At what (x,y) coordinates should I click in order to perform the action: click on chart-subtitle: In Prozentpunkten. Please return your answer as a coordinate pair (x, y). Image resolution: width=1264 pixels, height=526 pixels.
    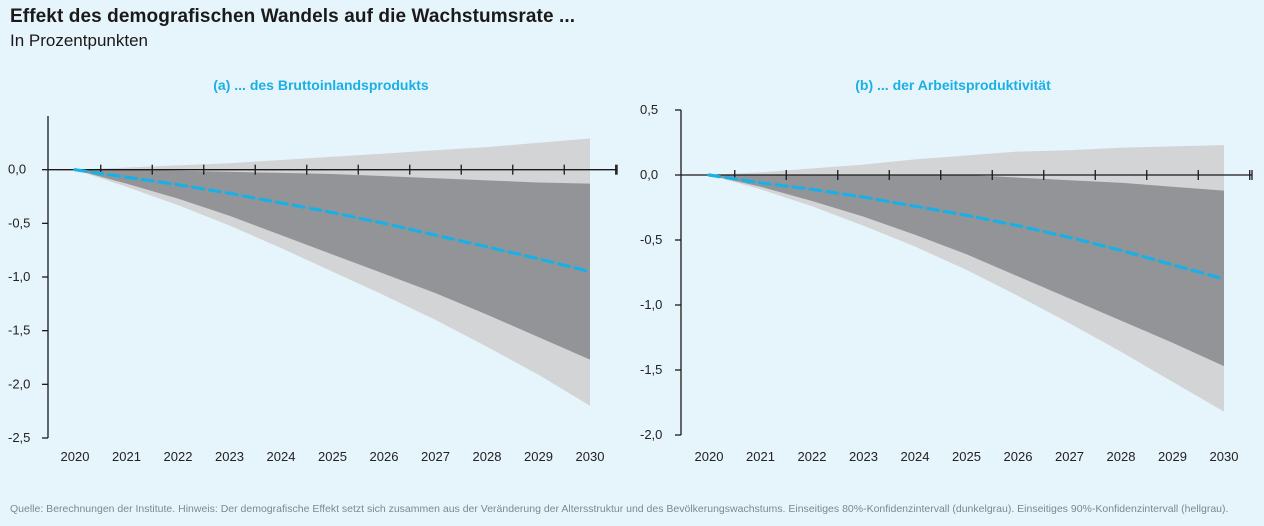
    Looking at the image, I should click on (79, 40).